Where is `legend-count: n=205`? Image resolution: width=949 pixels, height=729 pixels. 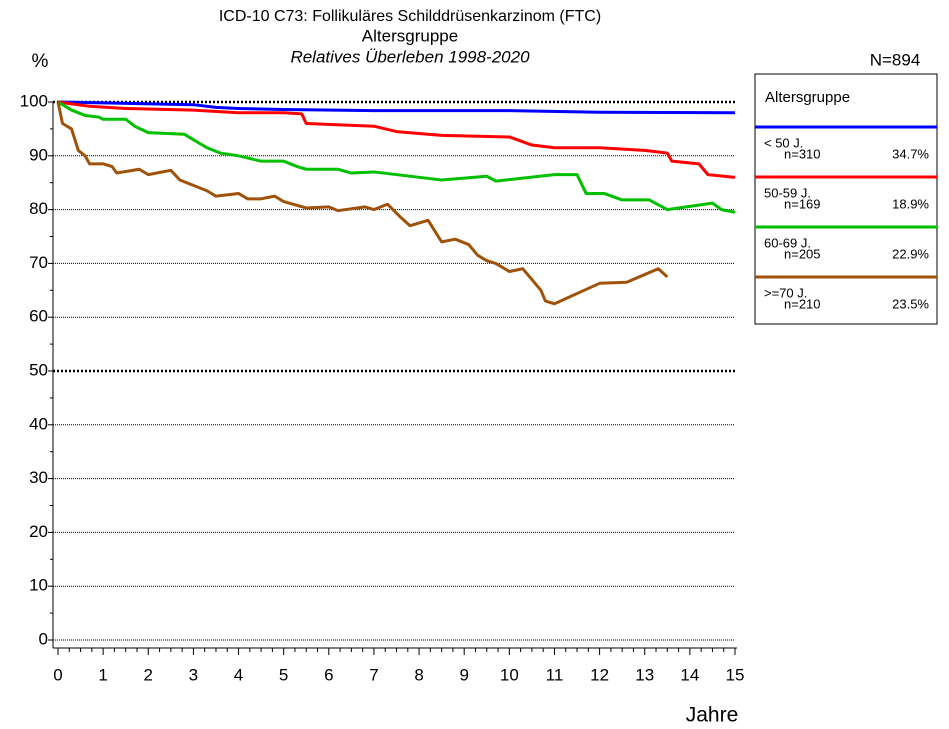 legend-count: n=205 is located at coordinates (802, 253).